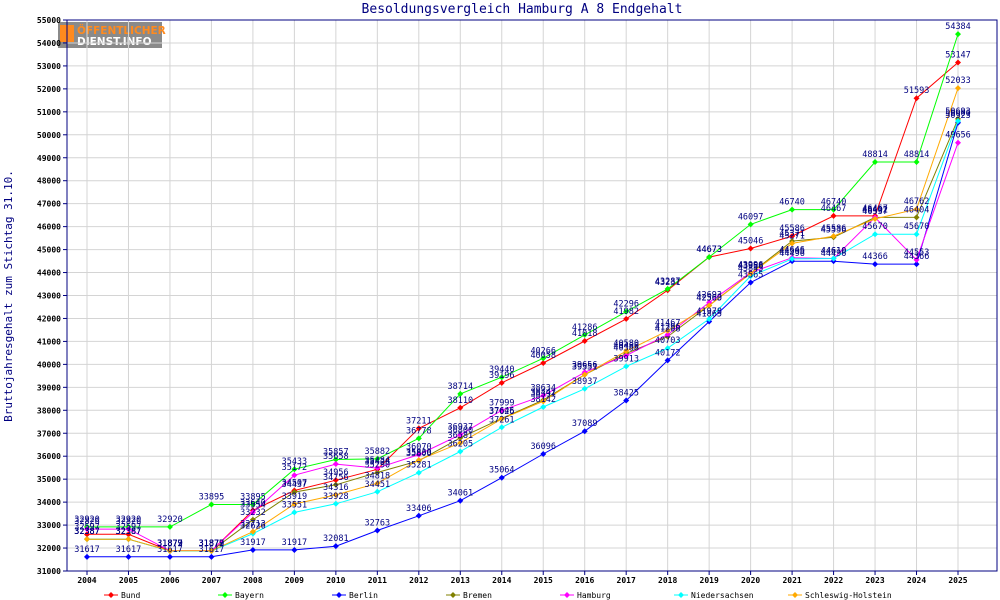 Image resolution: width=1000 pixels, height=600 pixels. I want to click on data-label: 50600, so click(958, 114).